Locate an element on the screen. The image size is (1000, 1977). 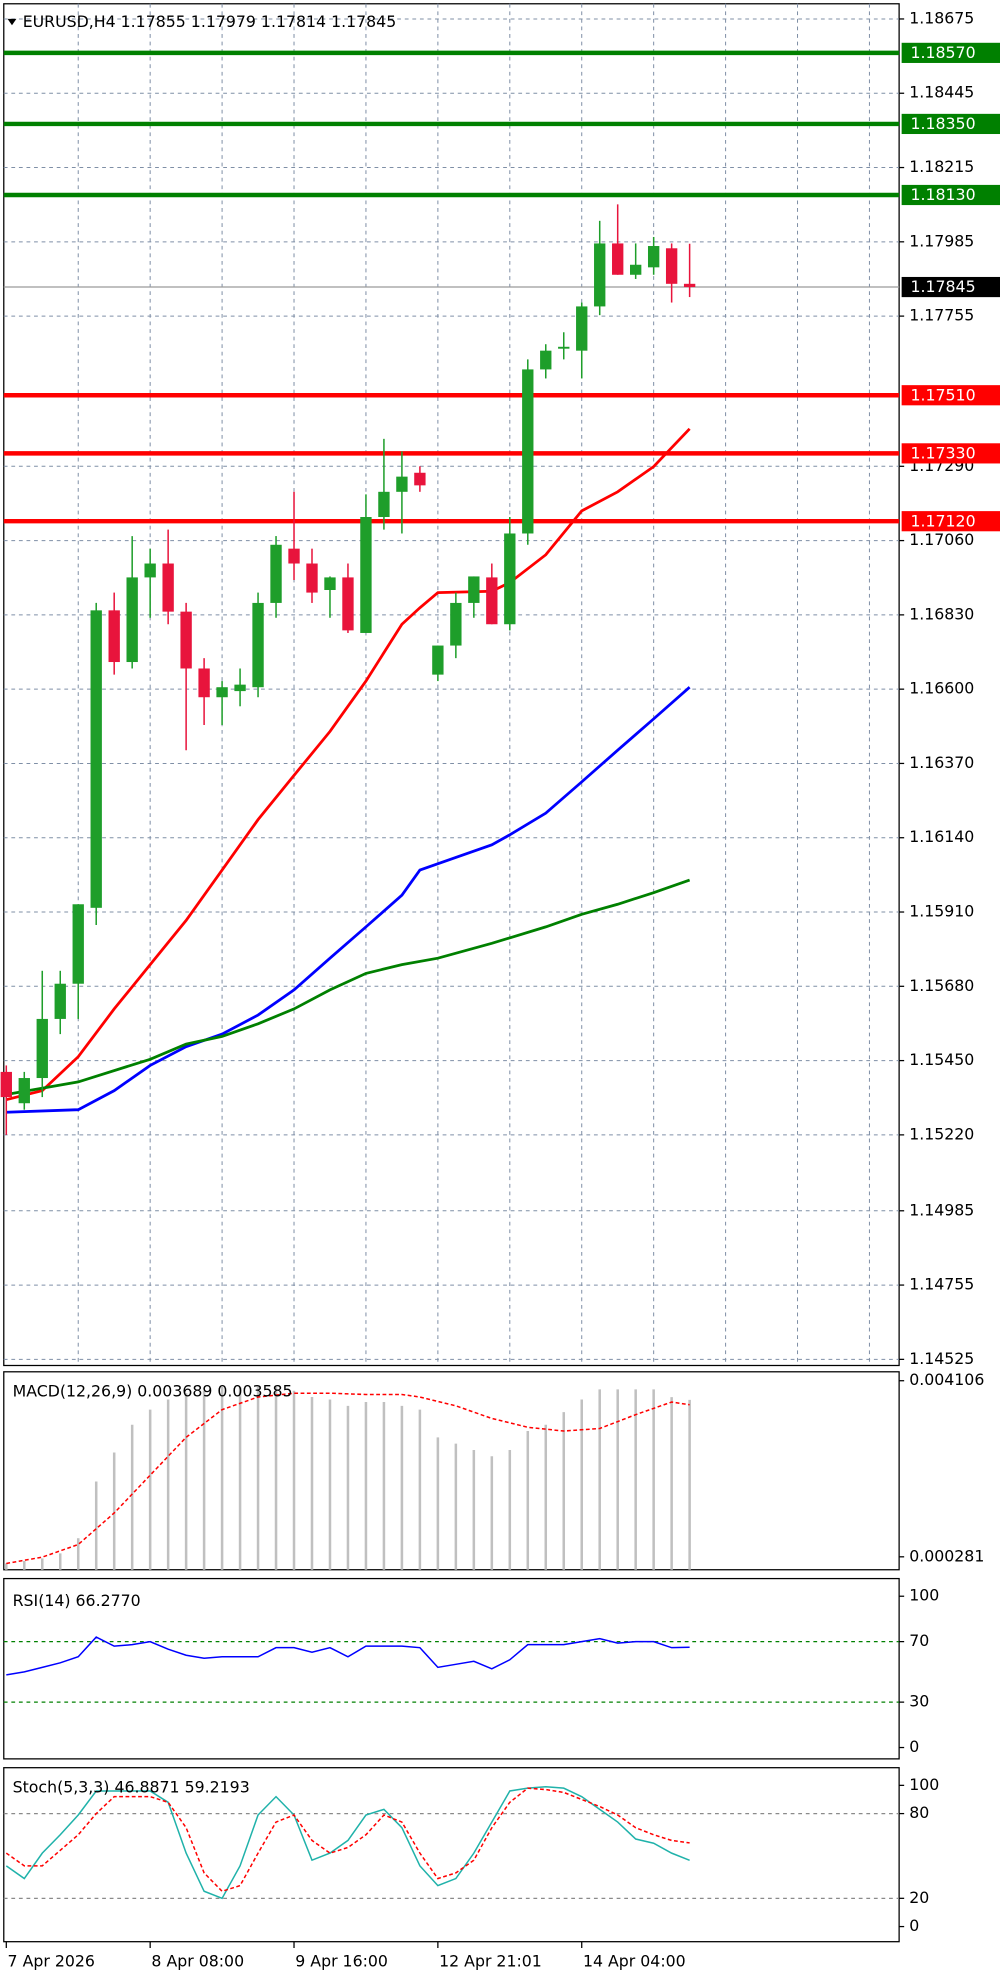
y-tick-label: 30 is located at coordinates (919, 1701).